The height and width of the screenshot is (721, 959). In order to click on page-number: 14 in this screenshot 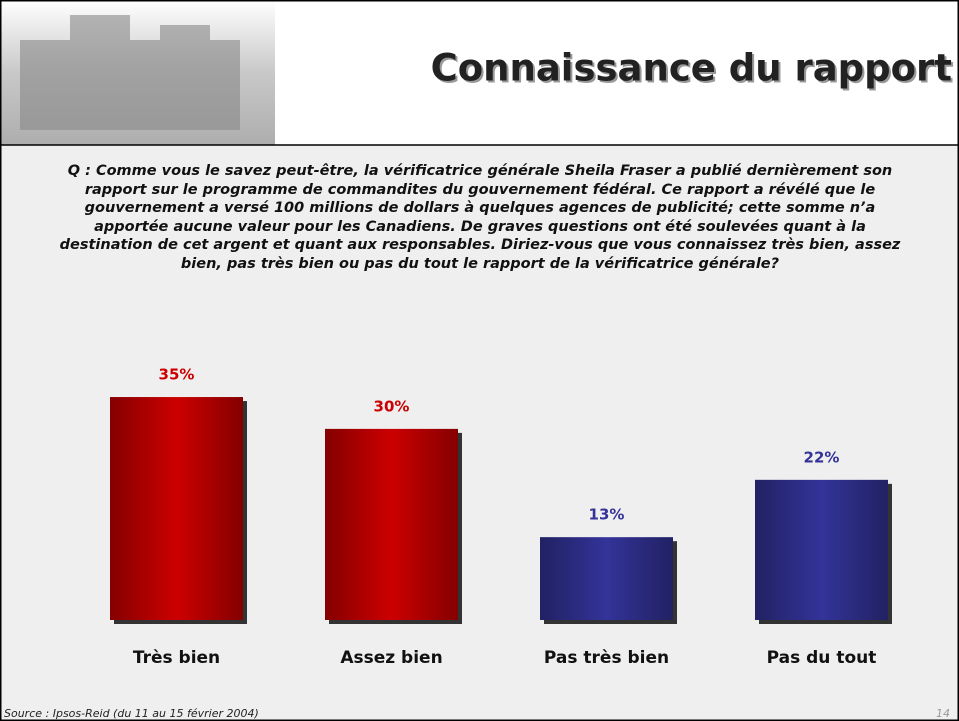, I will do `click(943, 713)`.